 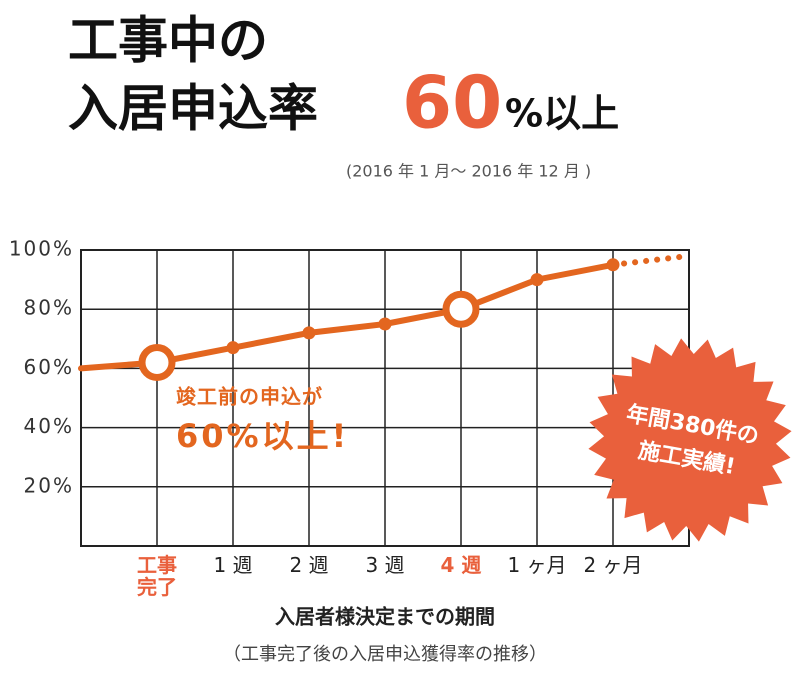 What do you see at coordinates (452, 103) in the screenshot?
I see `title-highlight: 60` at bounding box center [452, 103].